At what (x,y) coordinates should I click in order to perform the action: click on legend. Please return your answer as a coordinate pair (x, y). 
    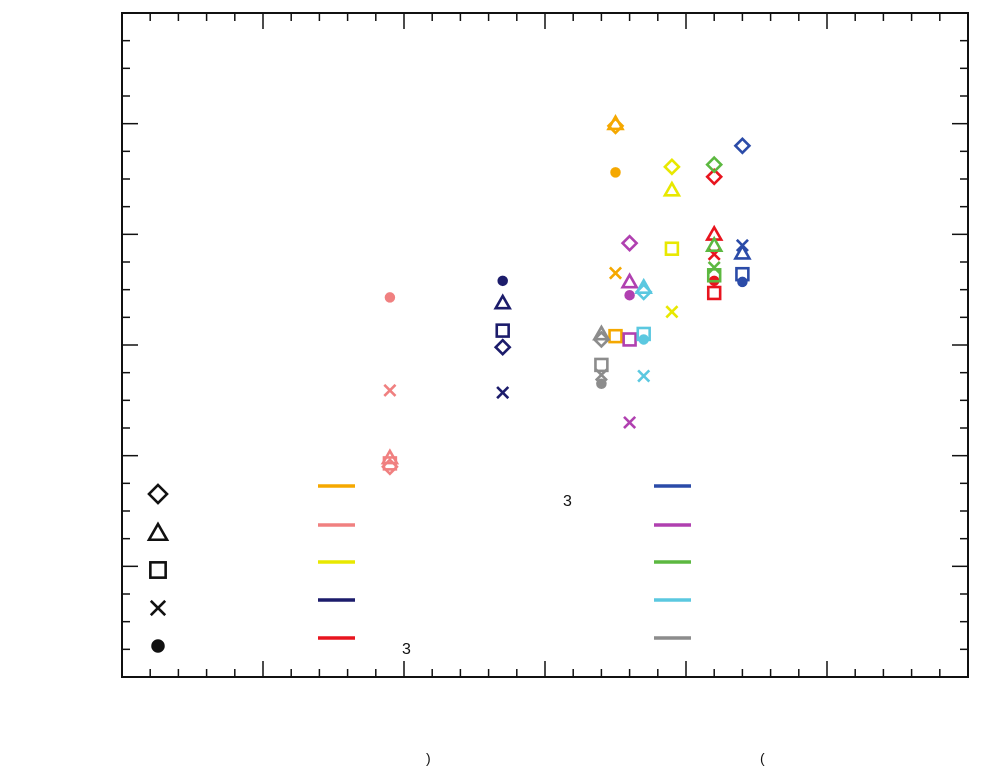
    Looking at the image, I should click on (418, 568).